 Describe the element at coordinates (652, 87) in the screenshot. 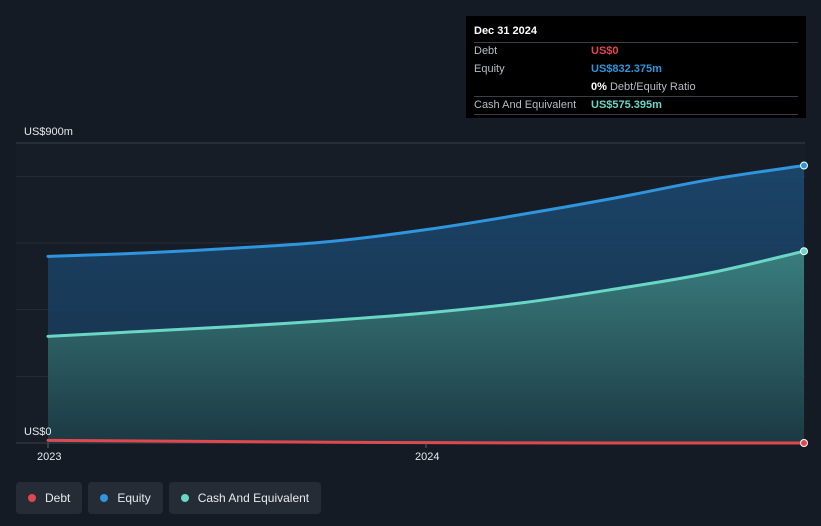

I see `tooltip-ratio-label: Debt/Equity Ratio` at that location.